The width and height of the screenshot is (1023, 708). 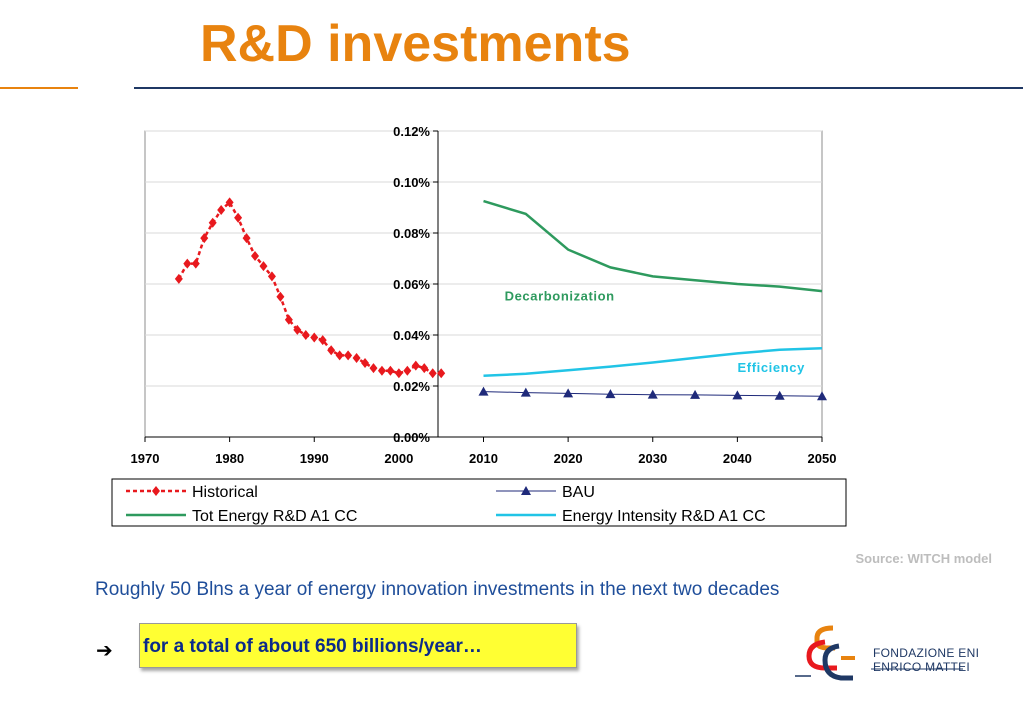 I want to click on source-note: Source: WITCH model, so click(x=923, y=558).